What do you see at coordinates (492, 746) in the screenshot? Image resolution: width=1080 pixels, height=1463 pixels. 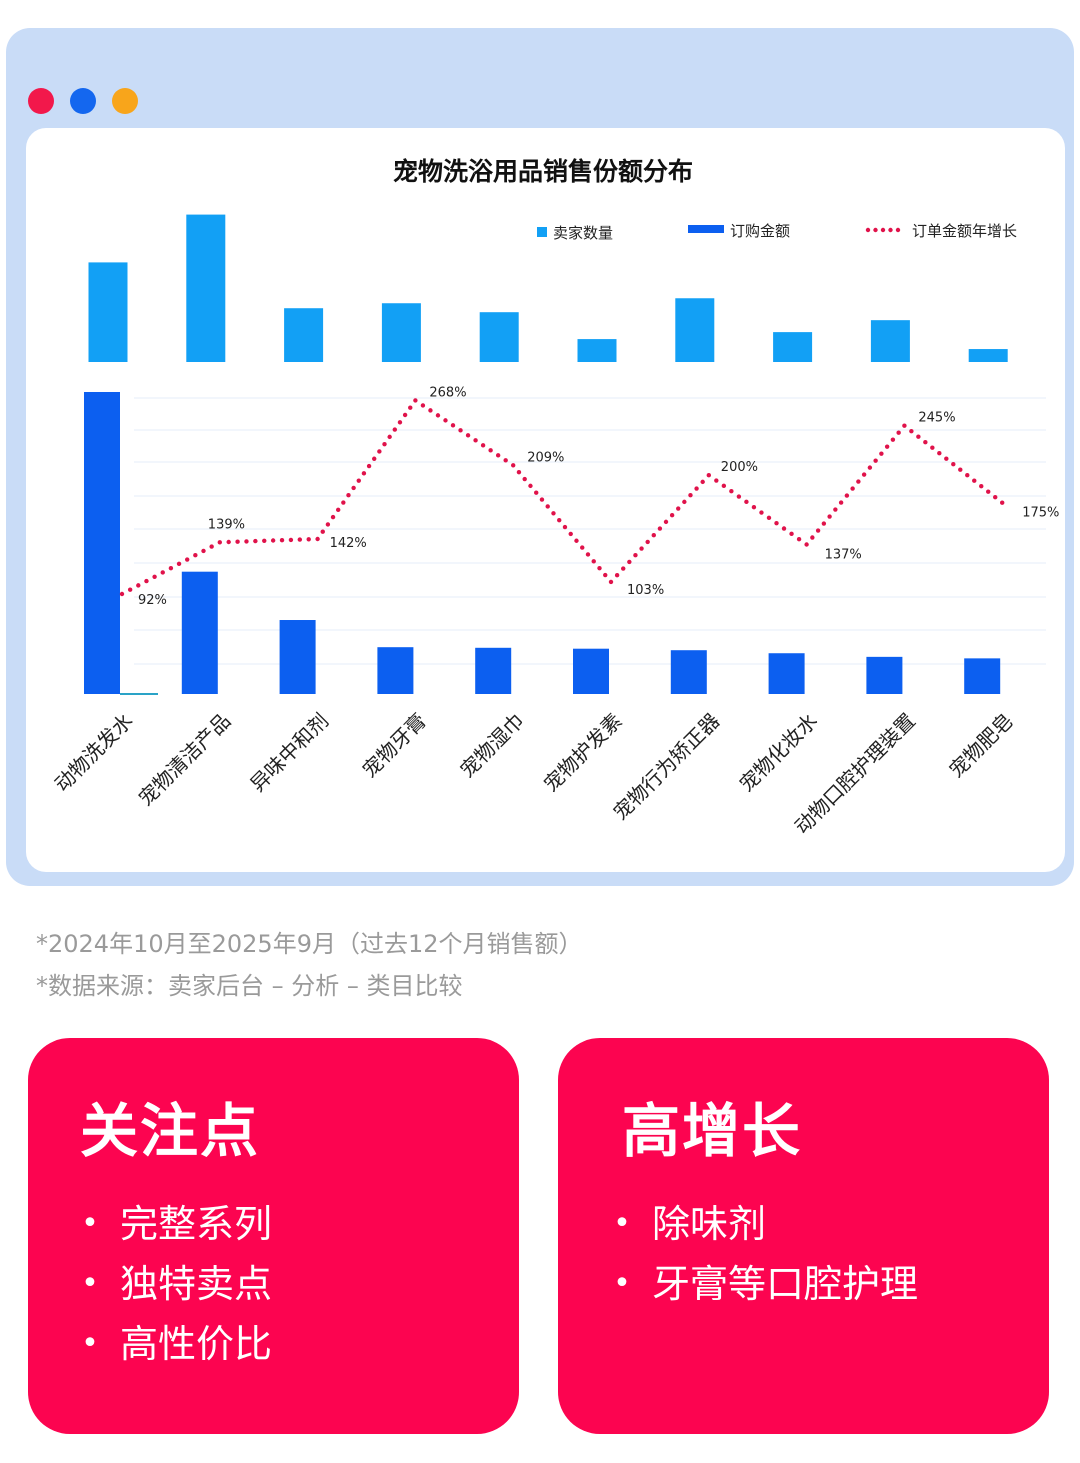 I see `category-label: 宠物湿巾` at bounding box center [492, 746].